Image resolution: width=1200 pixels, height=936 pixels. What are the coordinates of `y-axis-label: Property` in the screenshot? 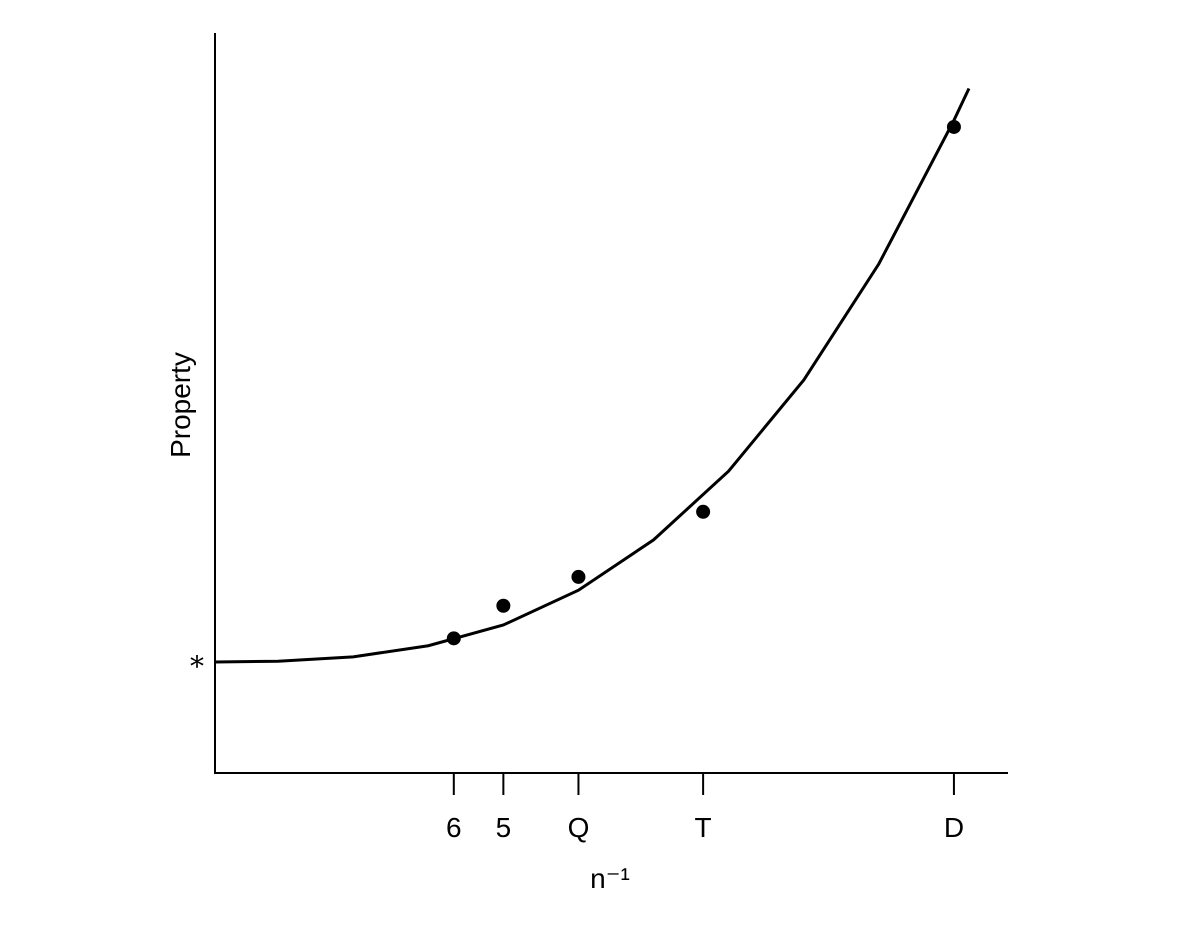 It's located at (180, 405).